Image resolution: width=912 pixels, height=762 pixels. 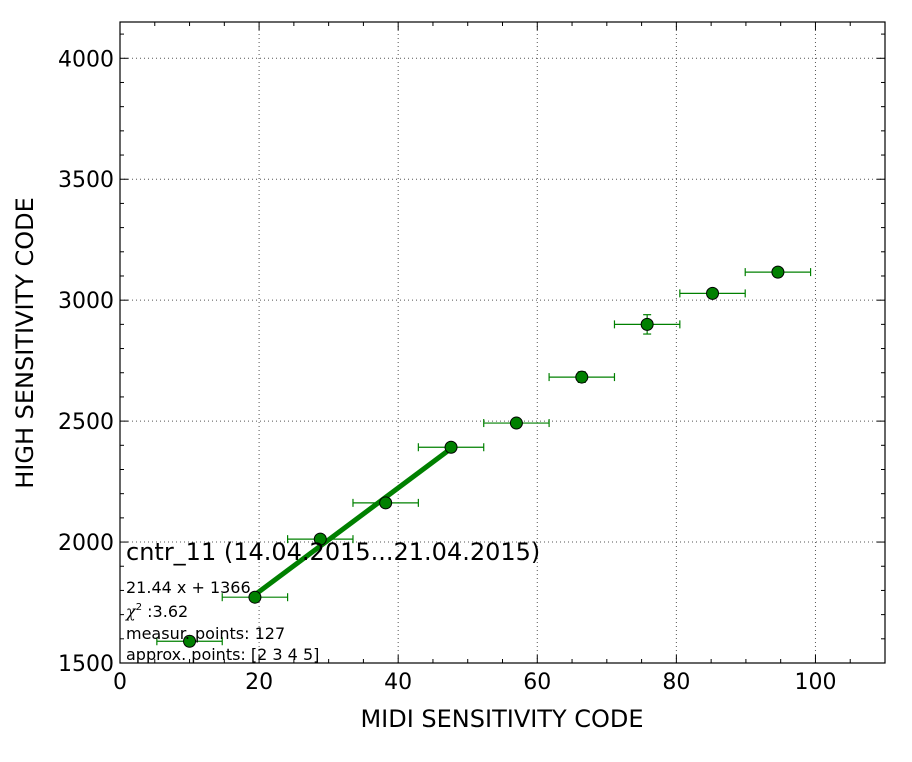 I want to click on y-axis-label: HIGH SENSITIVITY CODE, so click(x=25, y=343).